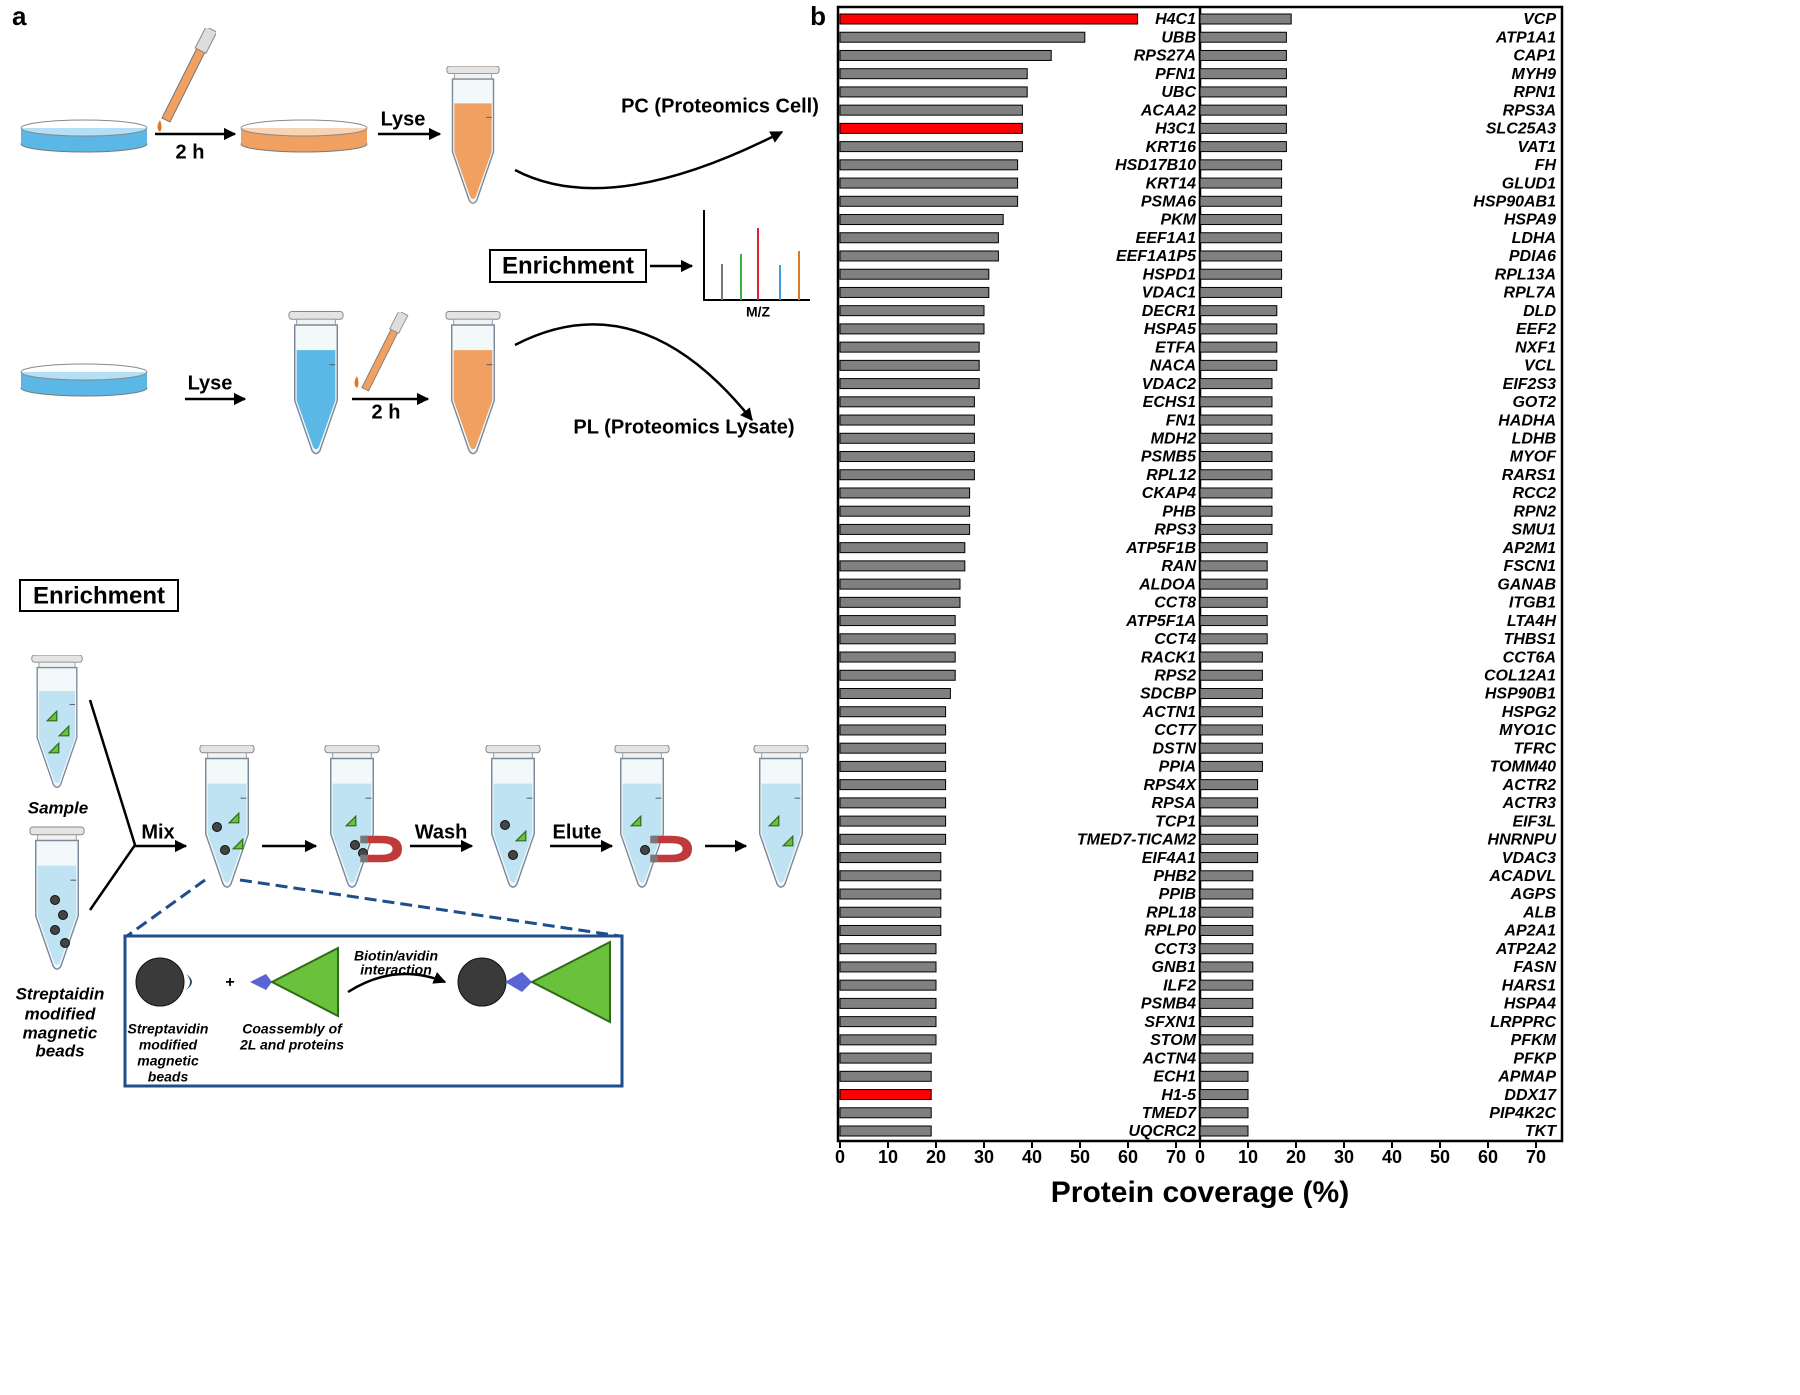 The height and width of the screenshot is (1395, 1800). What do you see at coordinates (1534, 402) in the screenshot?
I see `category-label: GOT2` at bounding box center [1534, 402].